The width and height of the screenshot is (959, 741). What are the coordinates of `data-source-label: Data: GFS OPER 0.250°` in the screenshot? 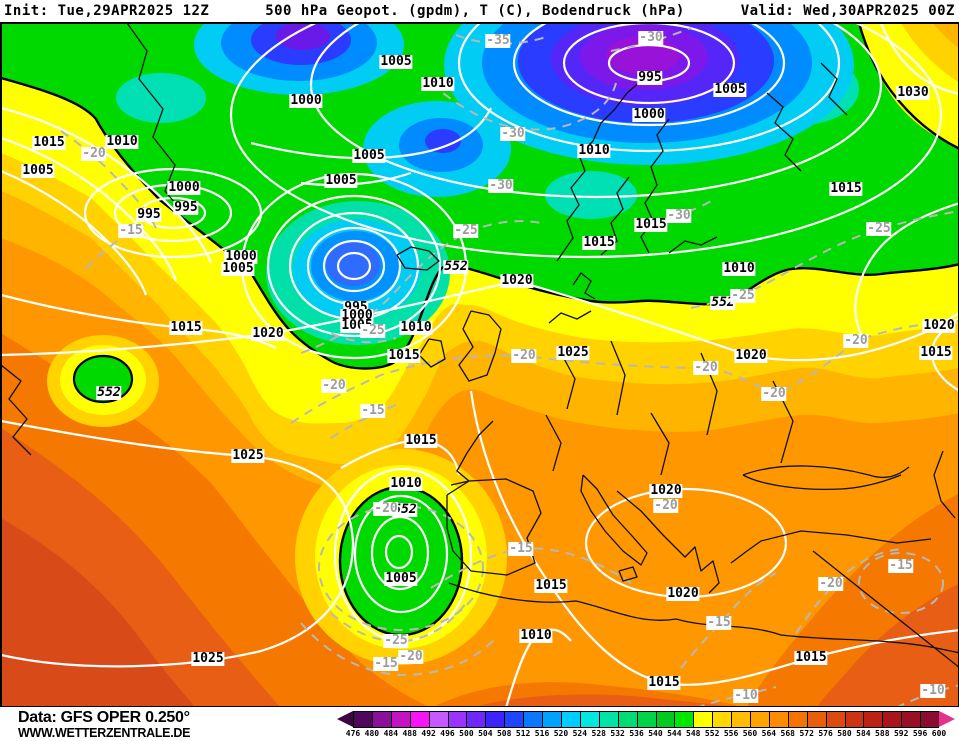 It's located at (104, 717).